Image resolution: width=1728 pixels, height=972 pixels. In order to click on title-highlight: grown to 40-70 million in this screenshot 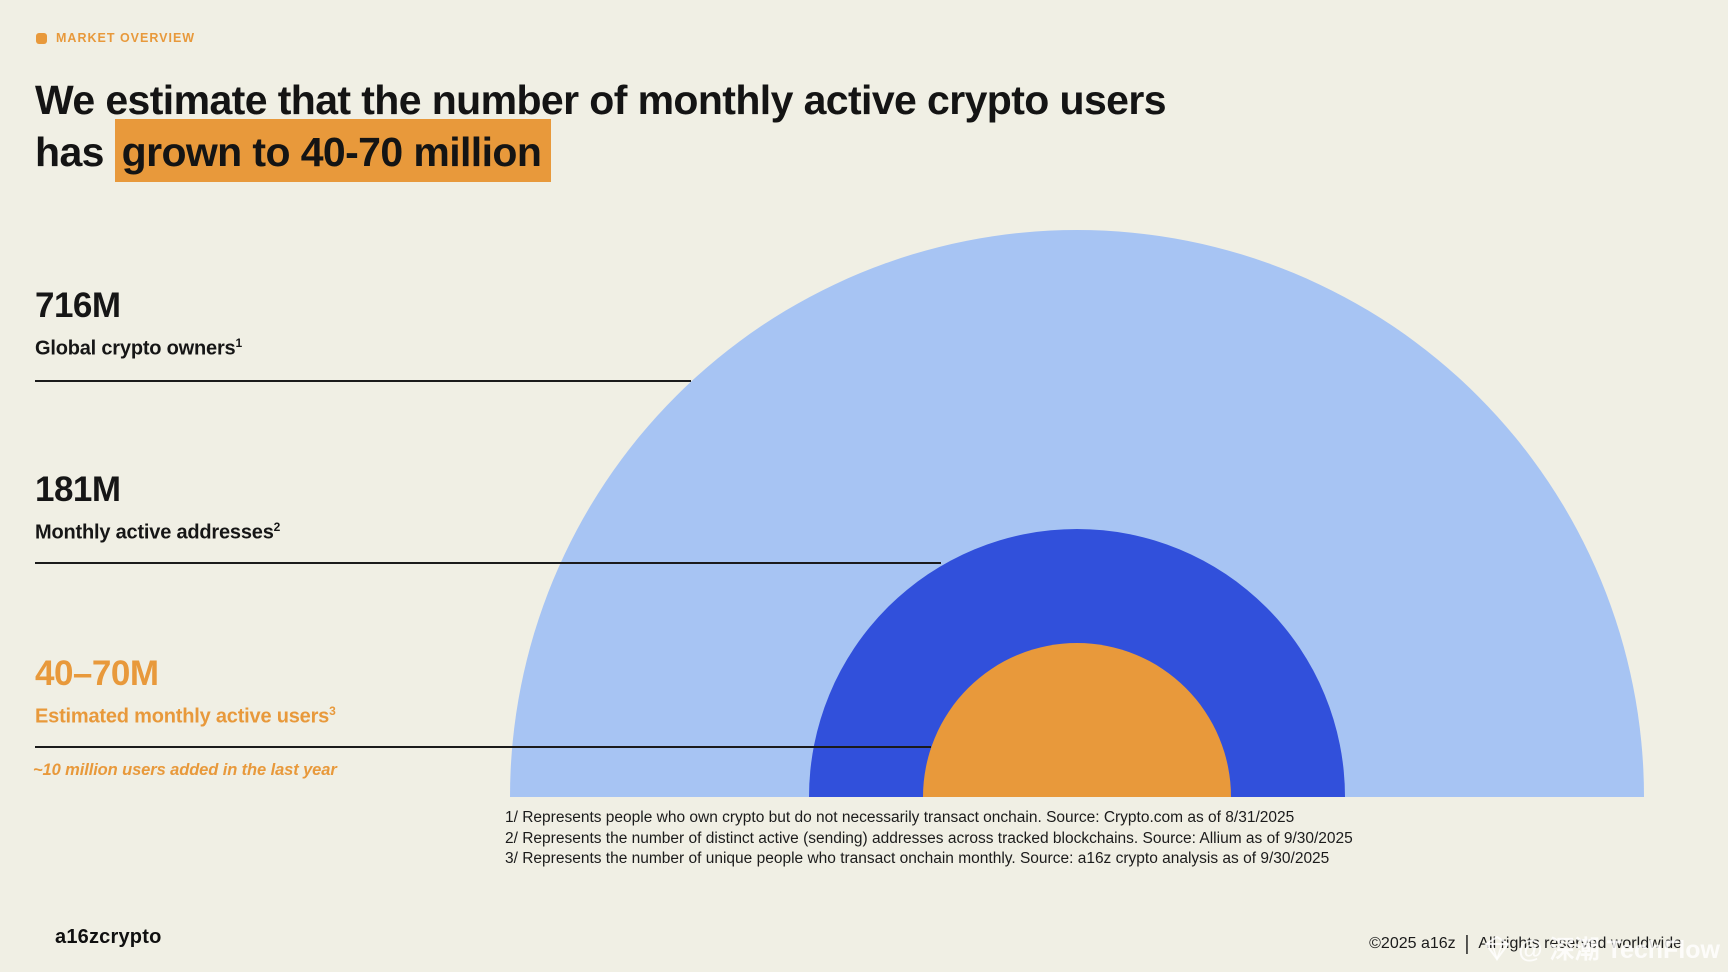, I will do `click(333, 150)`.